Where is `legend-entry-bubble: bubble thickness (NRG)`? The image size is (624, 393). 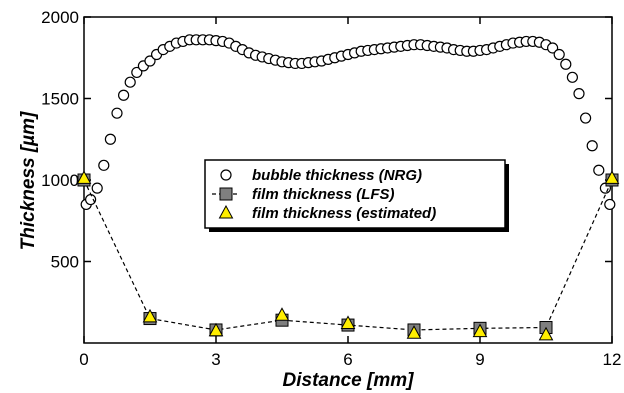
legend-entry-bubble: bubble thickness (NRG) is located at coordinates (321, 175).